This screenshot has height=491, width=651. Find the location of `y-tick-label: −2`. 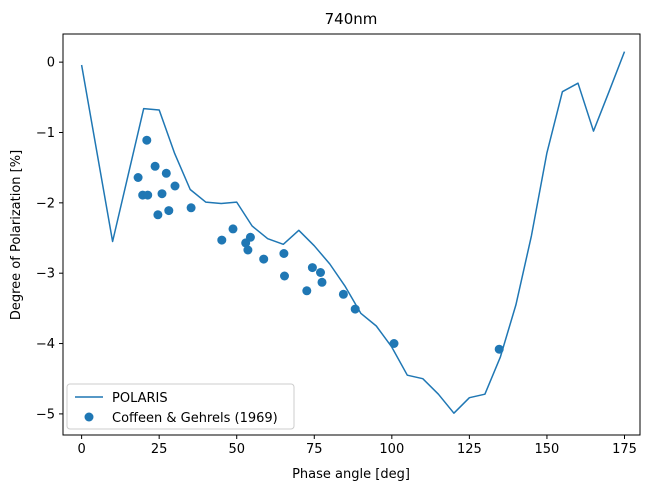

y-tick-label: −2 is located at coordinates (45, 203).